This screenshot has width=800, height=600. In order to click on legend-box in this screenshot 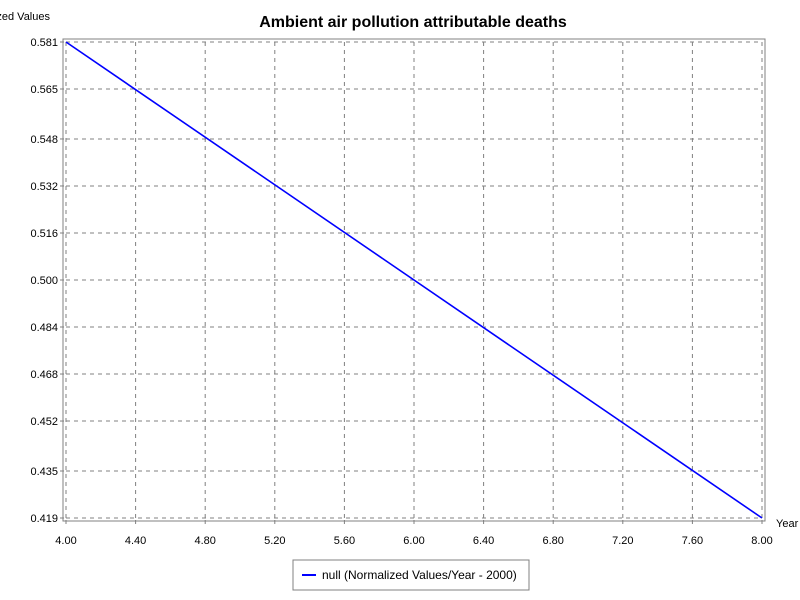, I will do `click(411, 575)`.